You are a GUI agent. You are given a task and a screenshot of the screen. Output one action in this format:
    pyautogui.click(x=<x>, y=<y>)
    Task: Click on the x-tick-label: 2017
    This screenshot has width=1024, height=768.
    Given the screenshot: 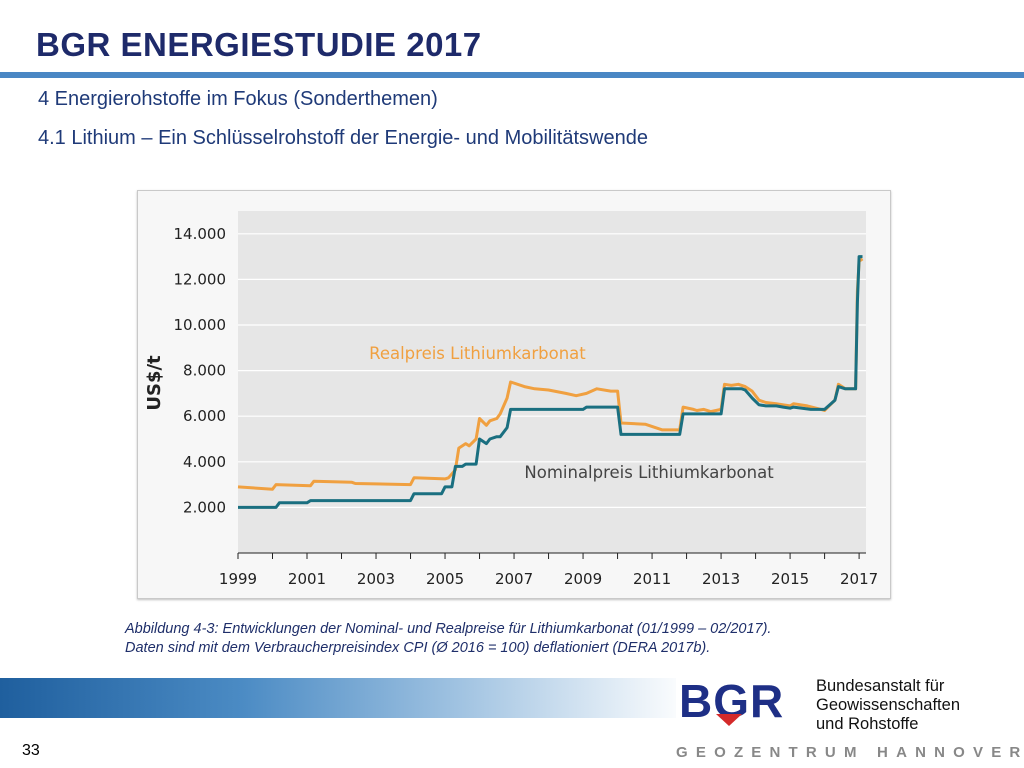 What is the action you would take?
    pyautogui.click(x=859, y=579)
    